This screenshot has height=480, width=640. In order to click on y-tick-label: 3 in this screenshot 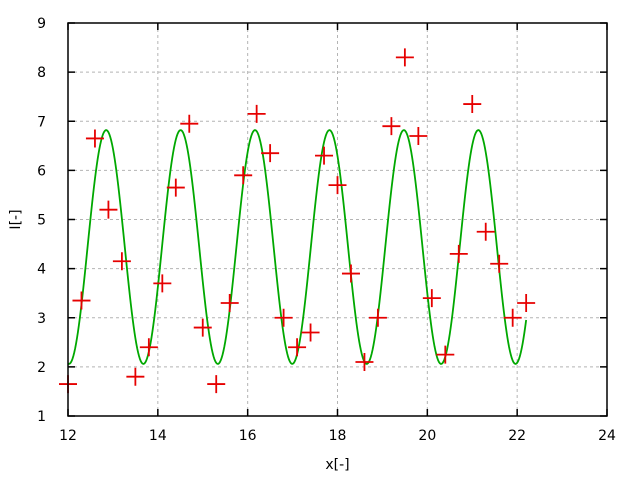, I will do `click(41, 319)`.